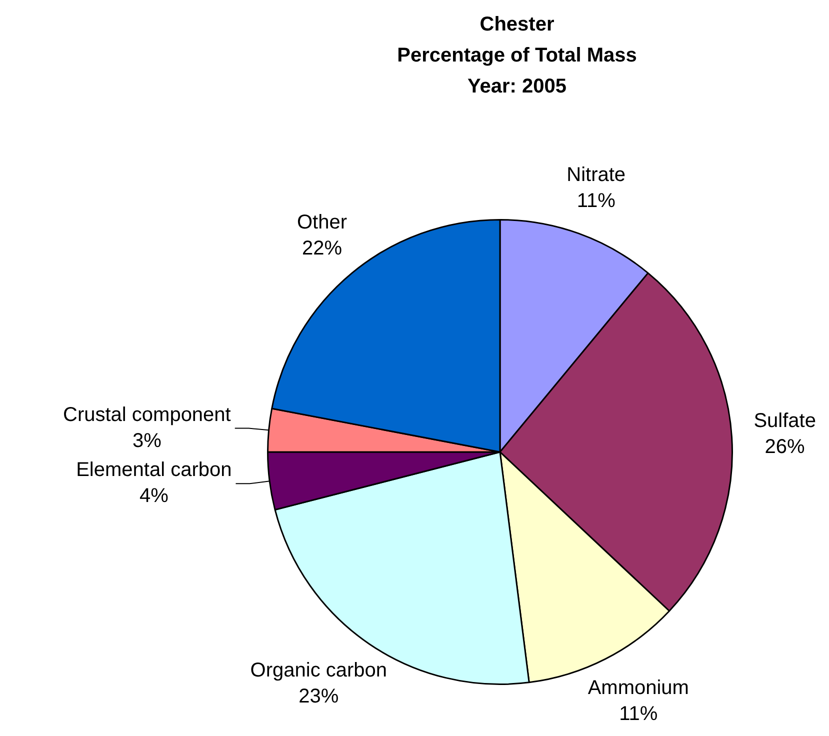 This screenshot has width=829, height=736. Describe the element at coordinates (638, 688) in the screenshot. I see `slice-label: Ammonium` at that location.